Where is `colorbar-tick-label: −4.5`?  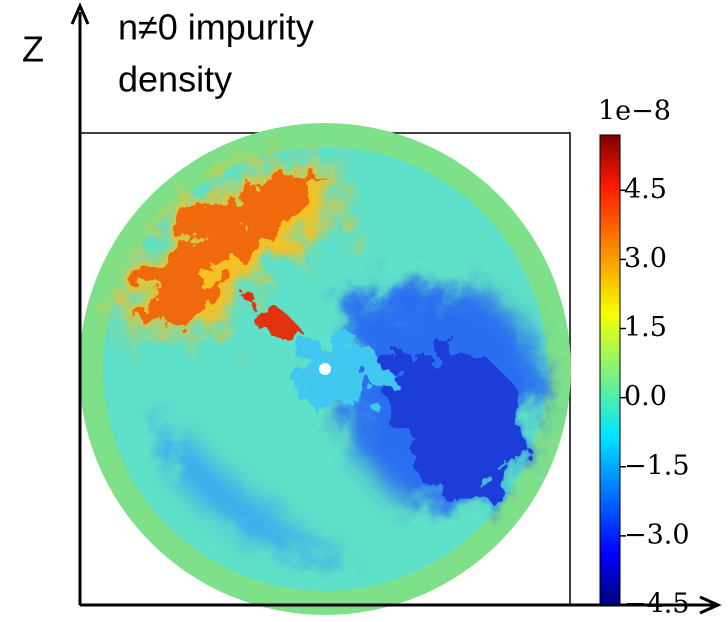
colorbar-tick-label: −4.5 is located at coordinates (657, 604).